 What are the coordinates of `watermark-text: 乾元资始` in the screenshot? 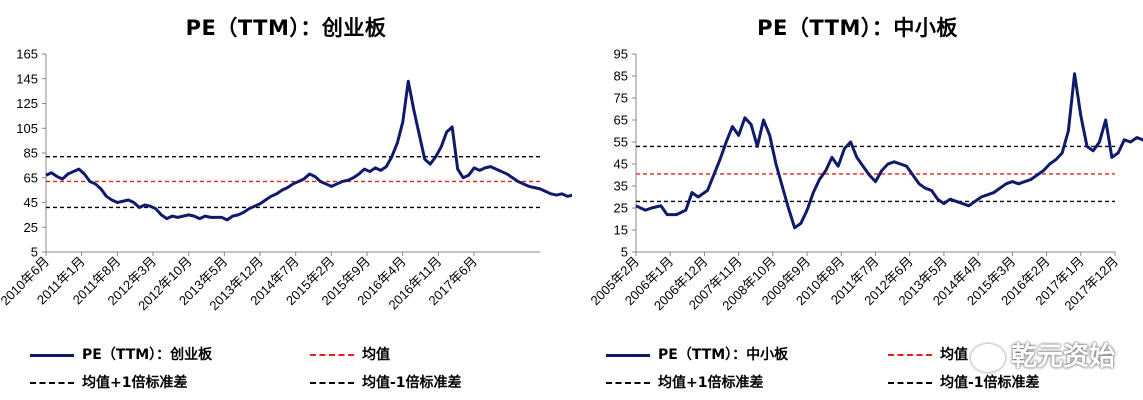 It's located at (1062, 357).